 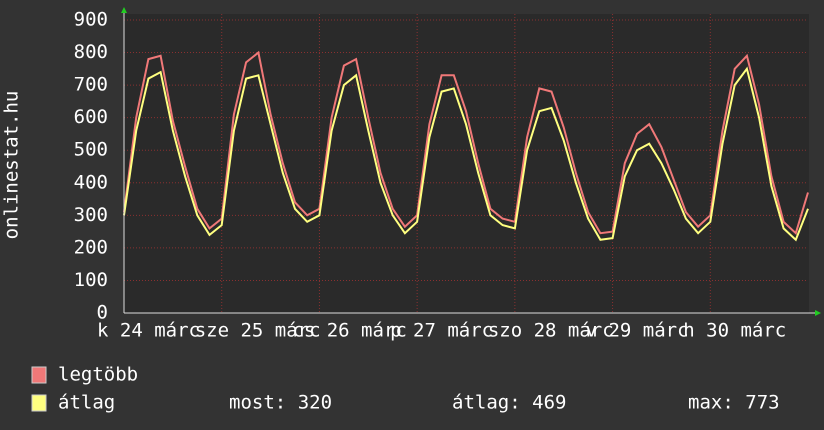 What do you see at coordinates (258, 331) in the screenshot?
I see `x-tick-label: sze 25 márc` at bounding box center [258, 331].